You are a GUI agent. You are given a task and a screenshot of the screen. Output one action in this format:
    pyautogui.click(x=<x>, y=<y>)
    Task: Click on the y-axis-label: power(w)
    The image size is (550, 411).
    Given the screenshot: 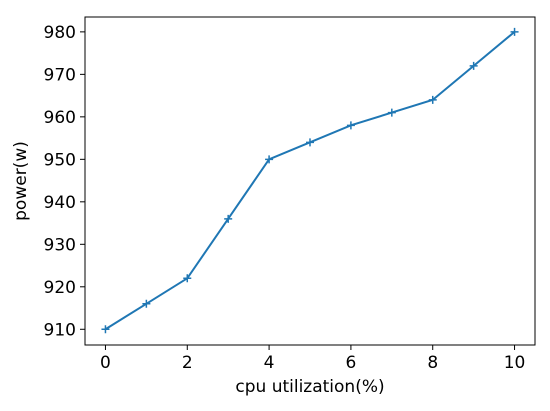 What is the action you would take?
    pyautogui.click(x=21, y=181)
    